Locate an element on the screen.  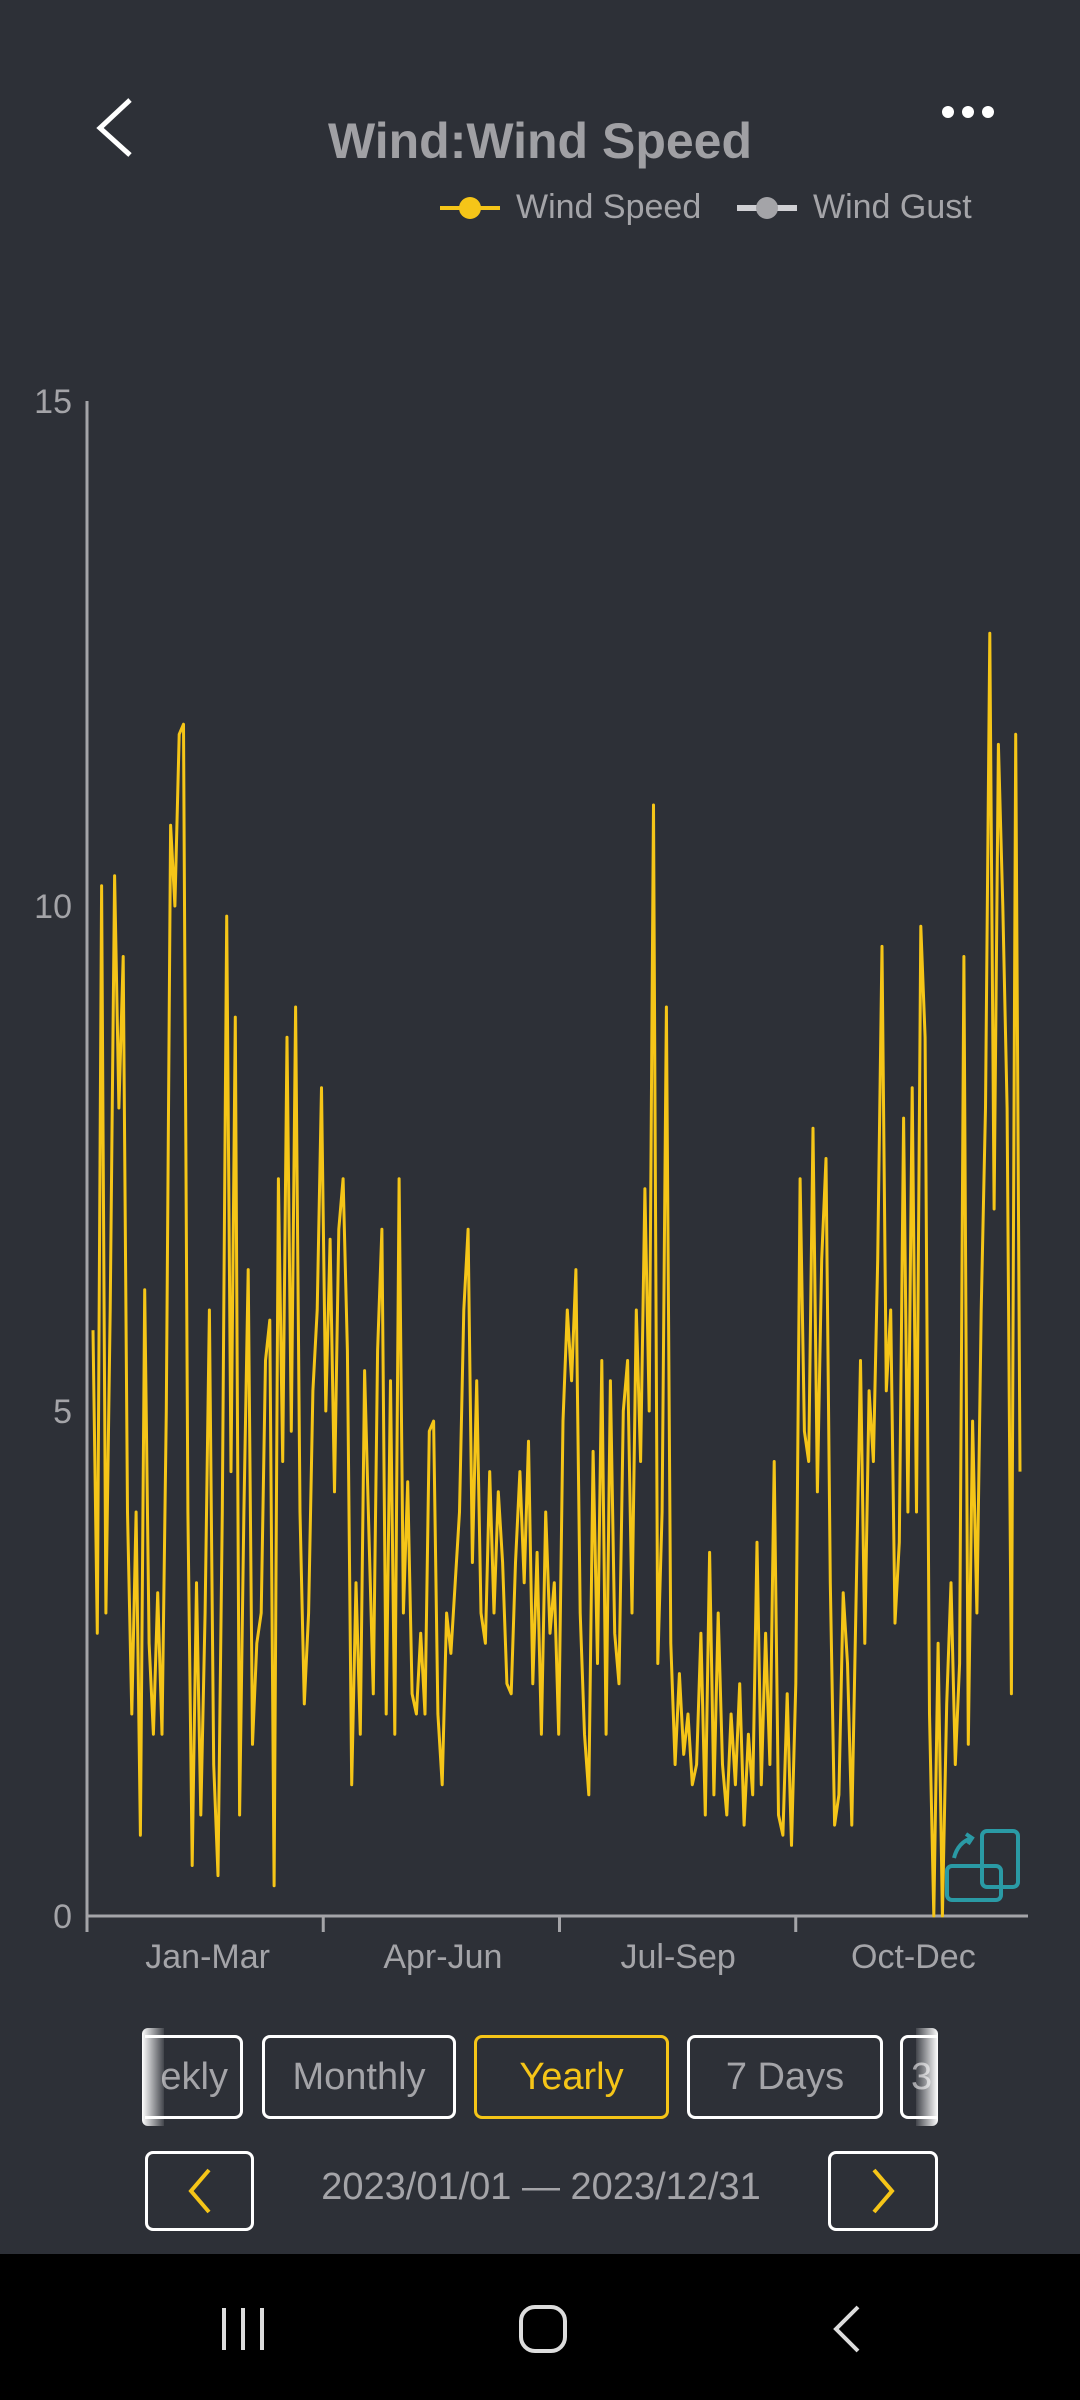
tab-label: Yearly is located at coordinates (571, 2076).